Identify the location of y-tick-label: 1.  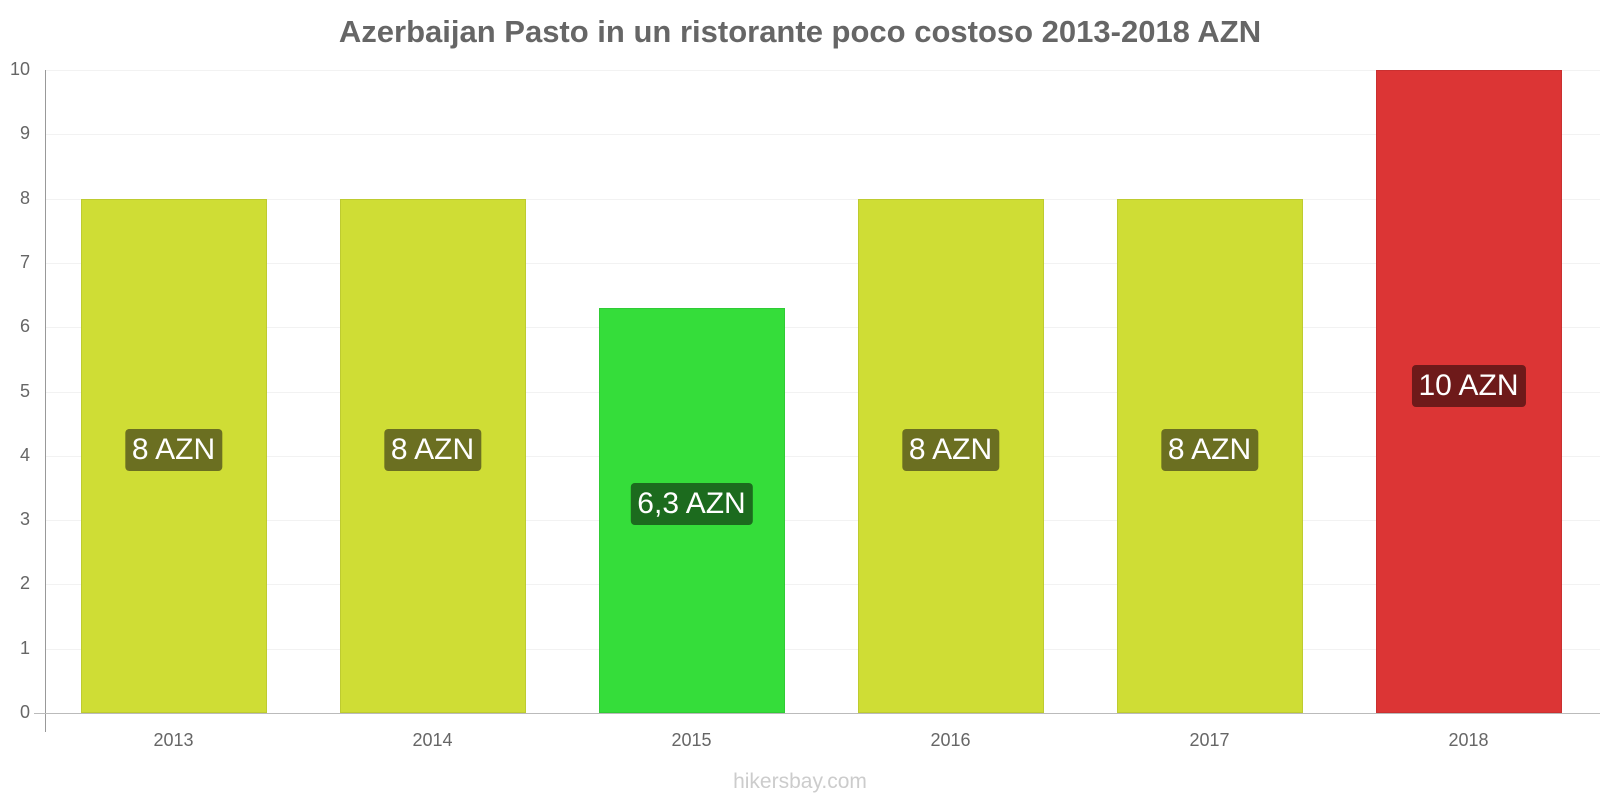
(24, 647).